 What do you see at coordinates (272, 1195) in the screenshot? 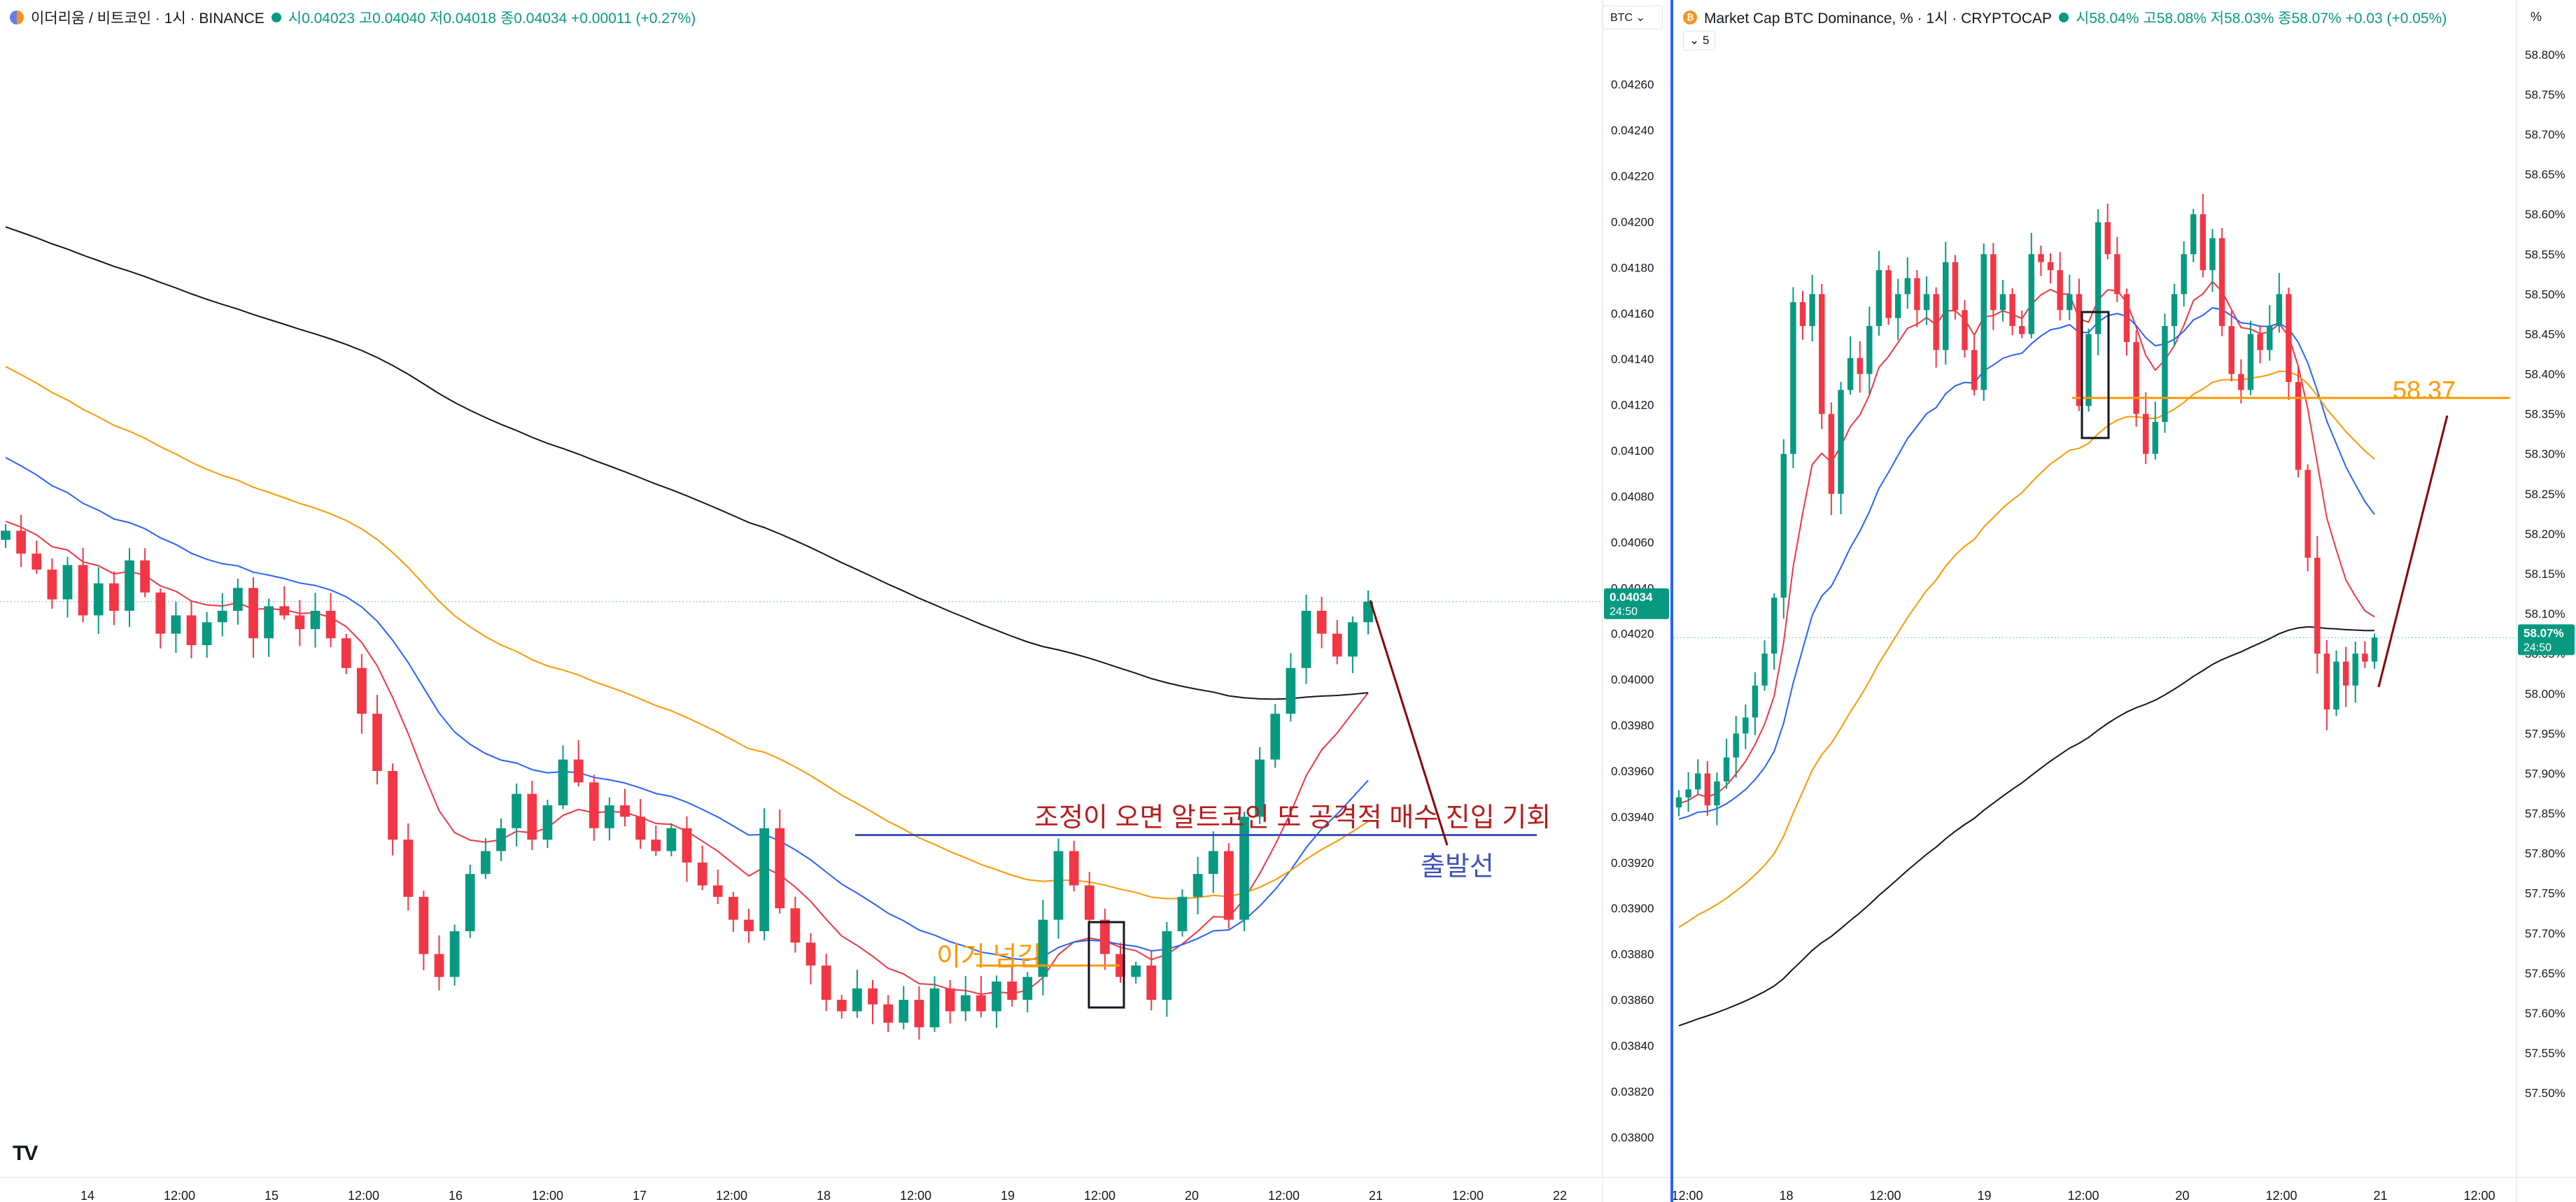
I see `time-axis-label: 15` at bounding box center [272, 1195].